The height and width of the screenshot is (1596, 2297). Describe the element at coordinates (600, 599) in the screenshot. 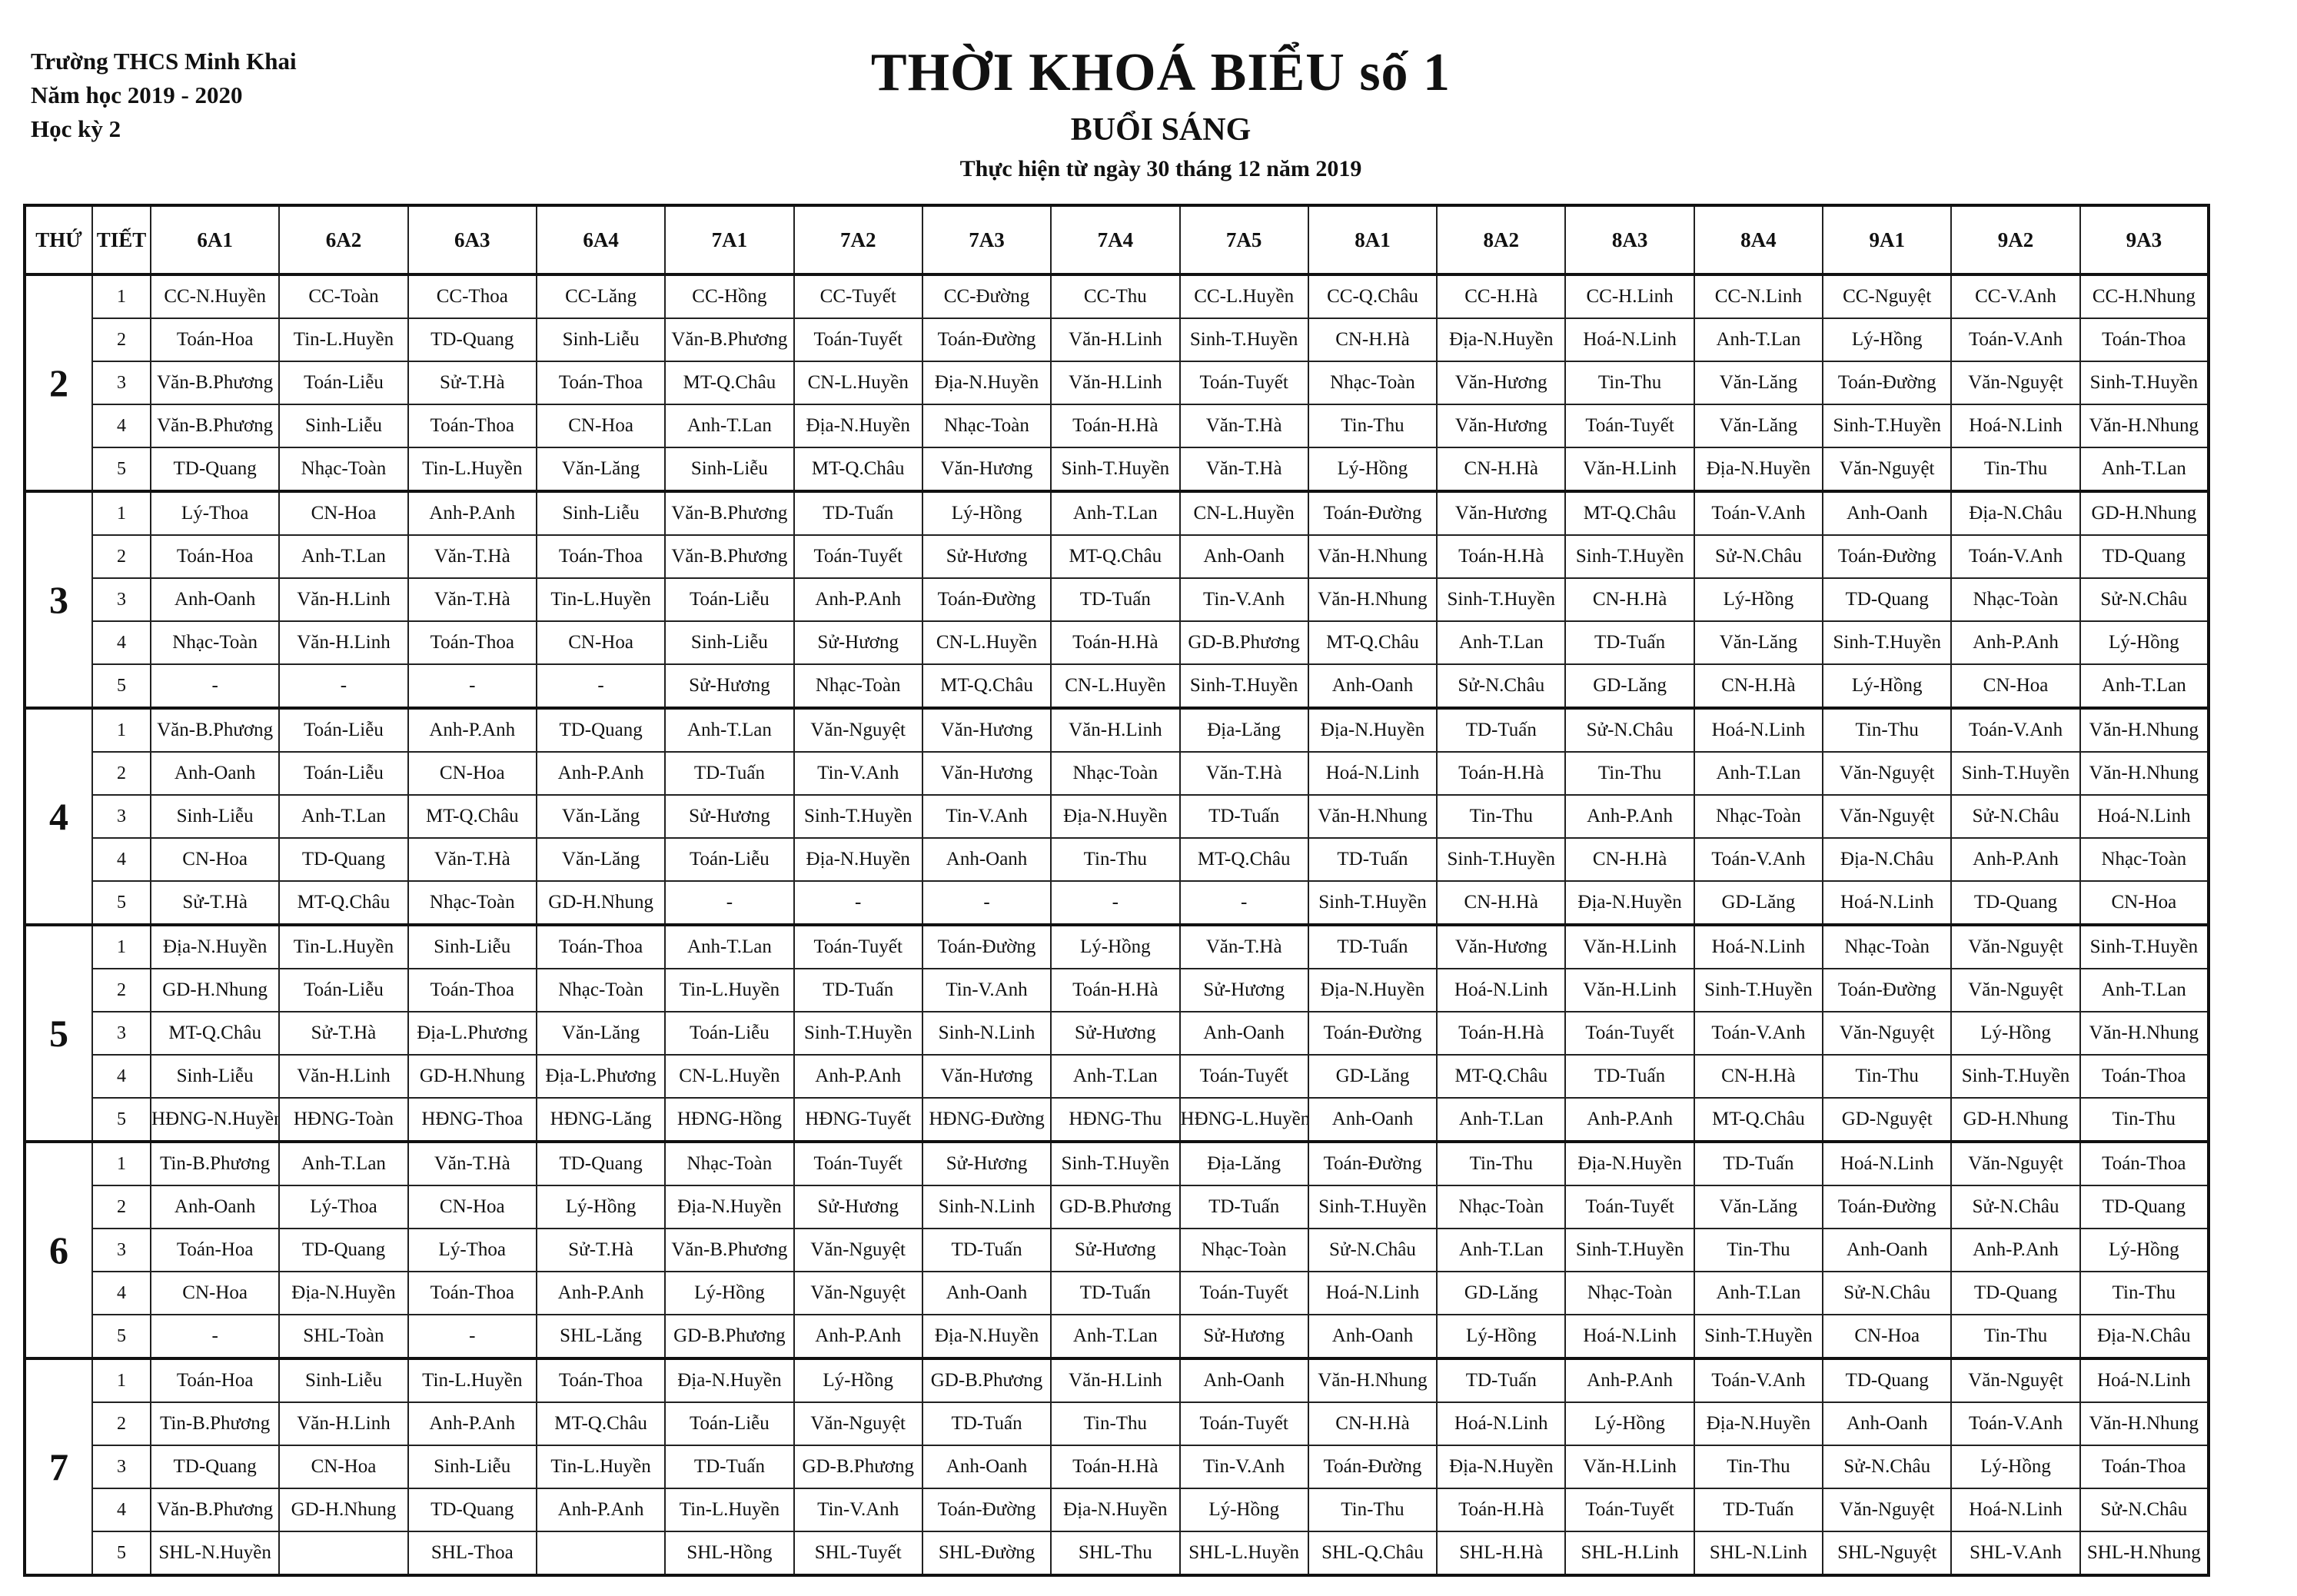

I see `lesson-cell: Tin-L.Huyền` at that location.